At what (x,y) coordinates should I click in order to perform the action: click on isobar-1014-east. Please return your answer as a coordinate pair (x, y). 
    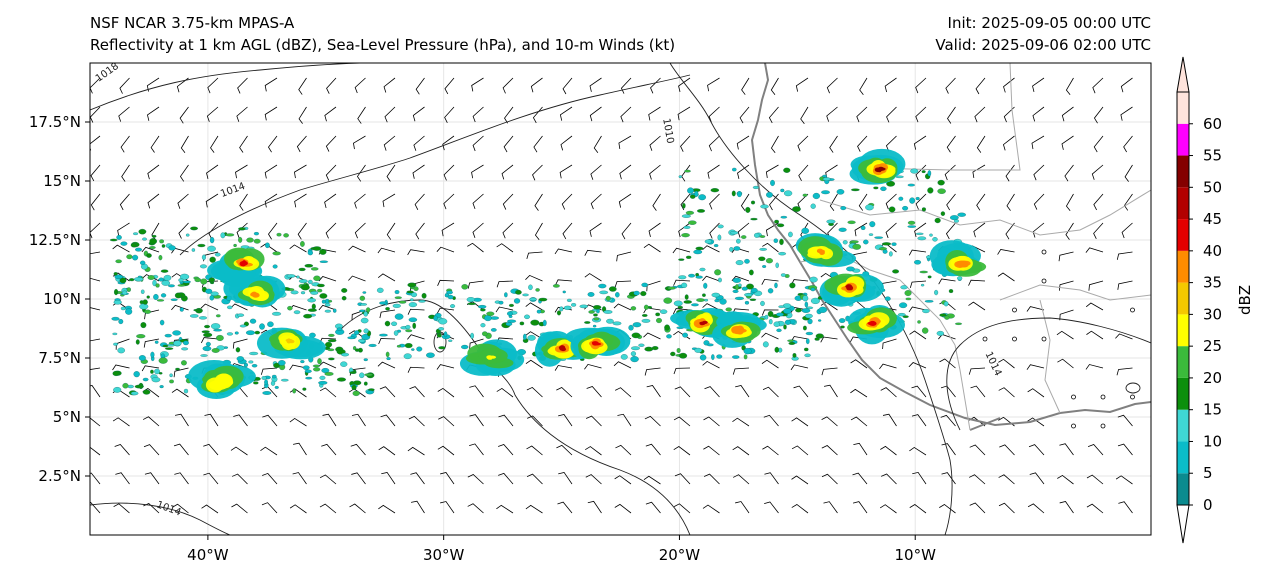
    Looking at the image, I should click on (1048, 374).